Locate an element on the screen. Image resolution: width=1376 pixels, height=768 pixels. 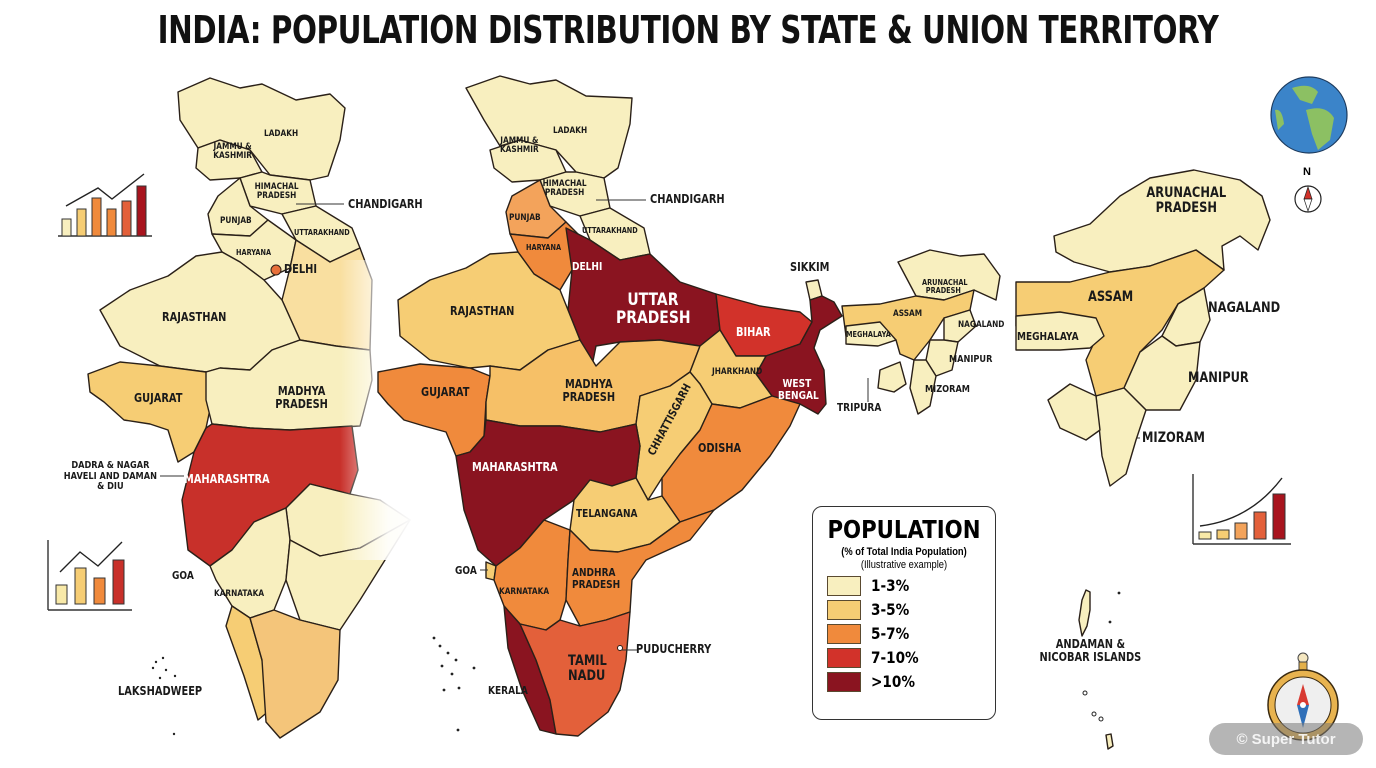
label-puducherry: PUDUCHERRY is located at coordinates (674, 649).